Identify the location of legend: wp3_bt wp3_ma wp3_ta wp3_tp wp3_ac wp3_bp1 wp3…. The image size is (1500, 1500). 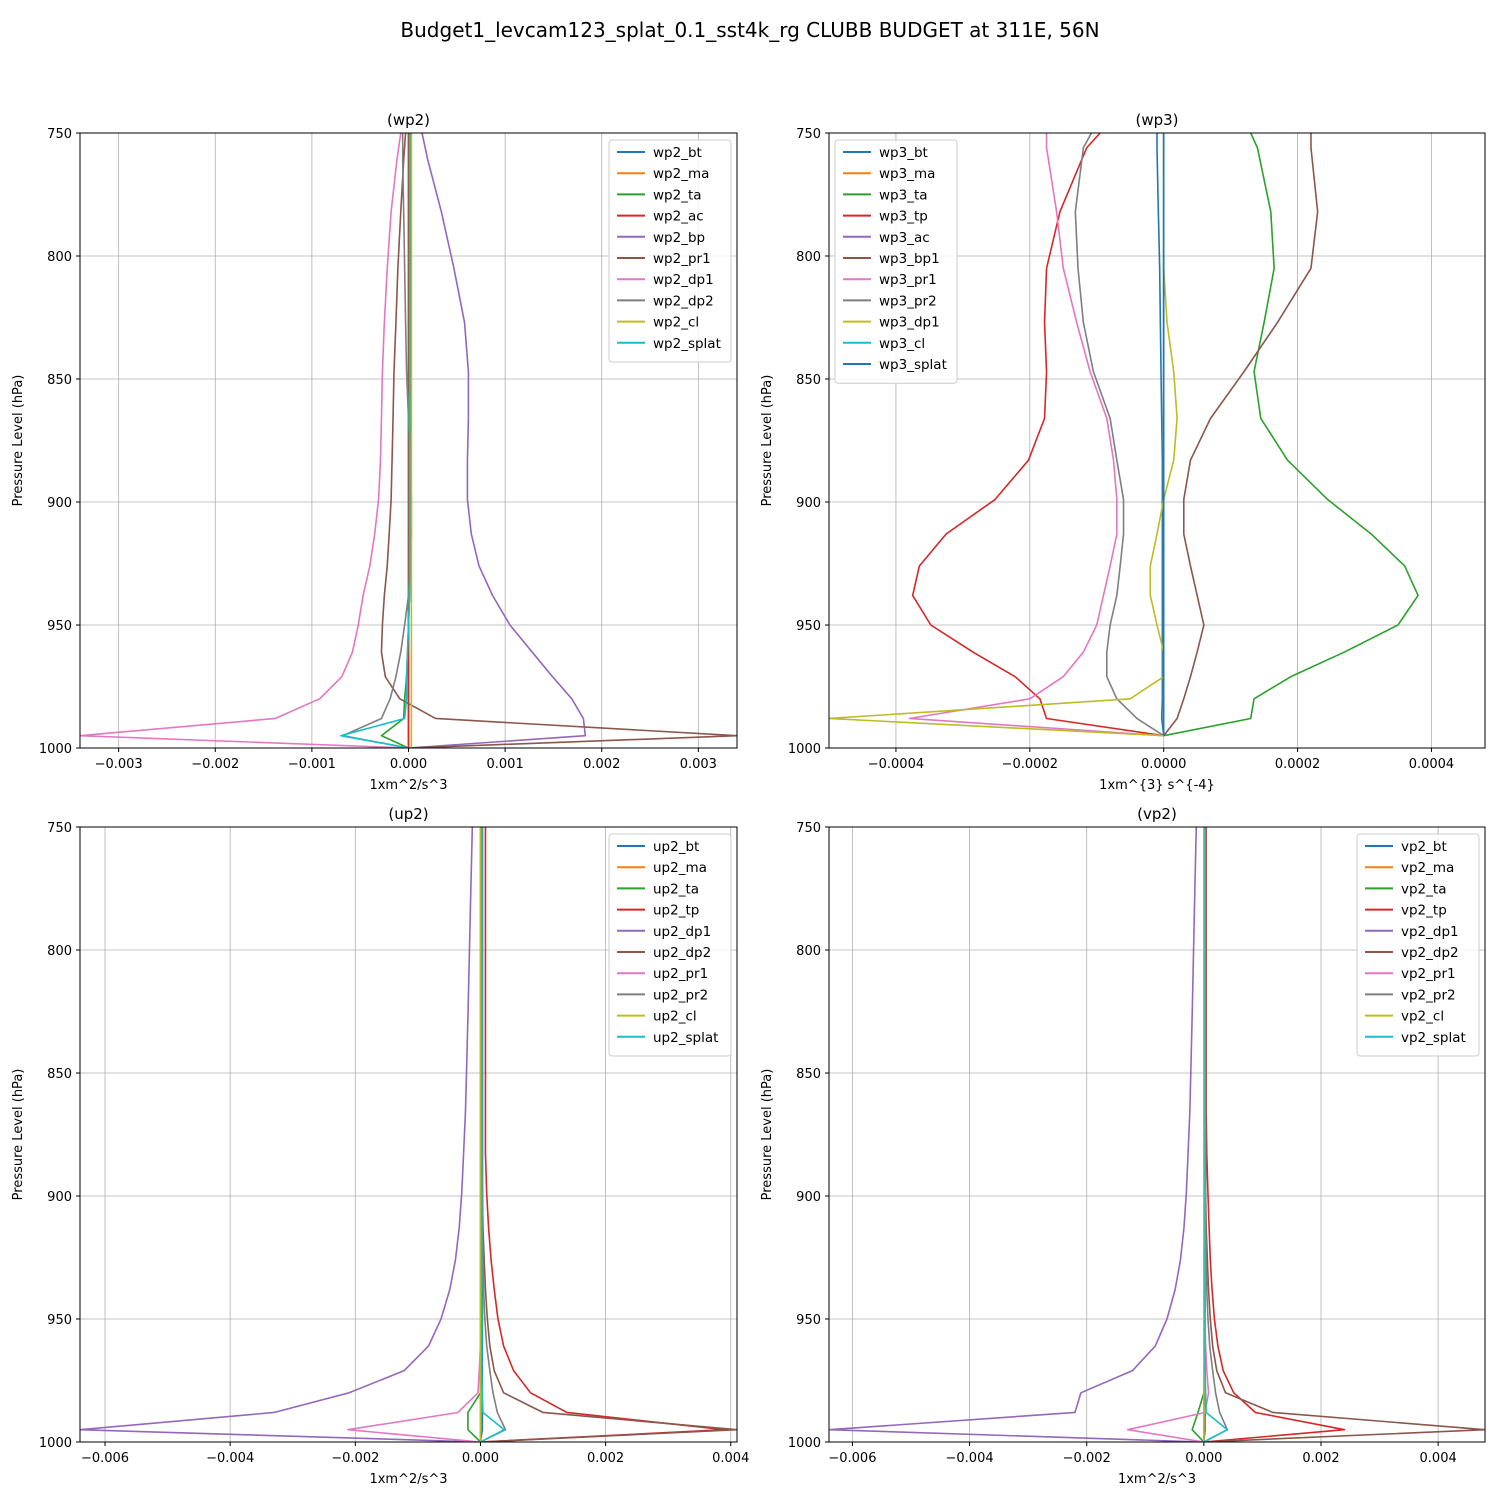
(896, 261).